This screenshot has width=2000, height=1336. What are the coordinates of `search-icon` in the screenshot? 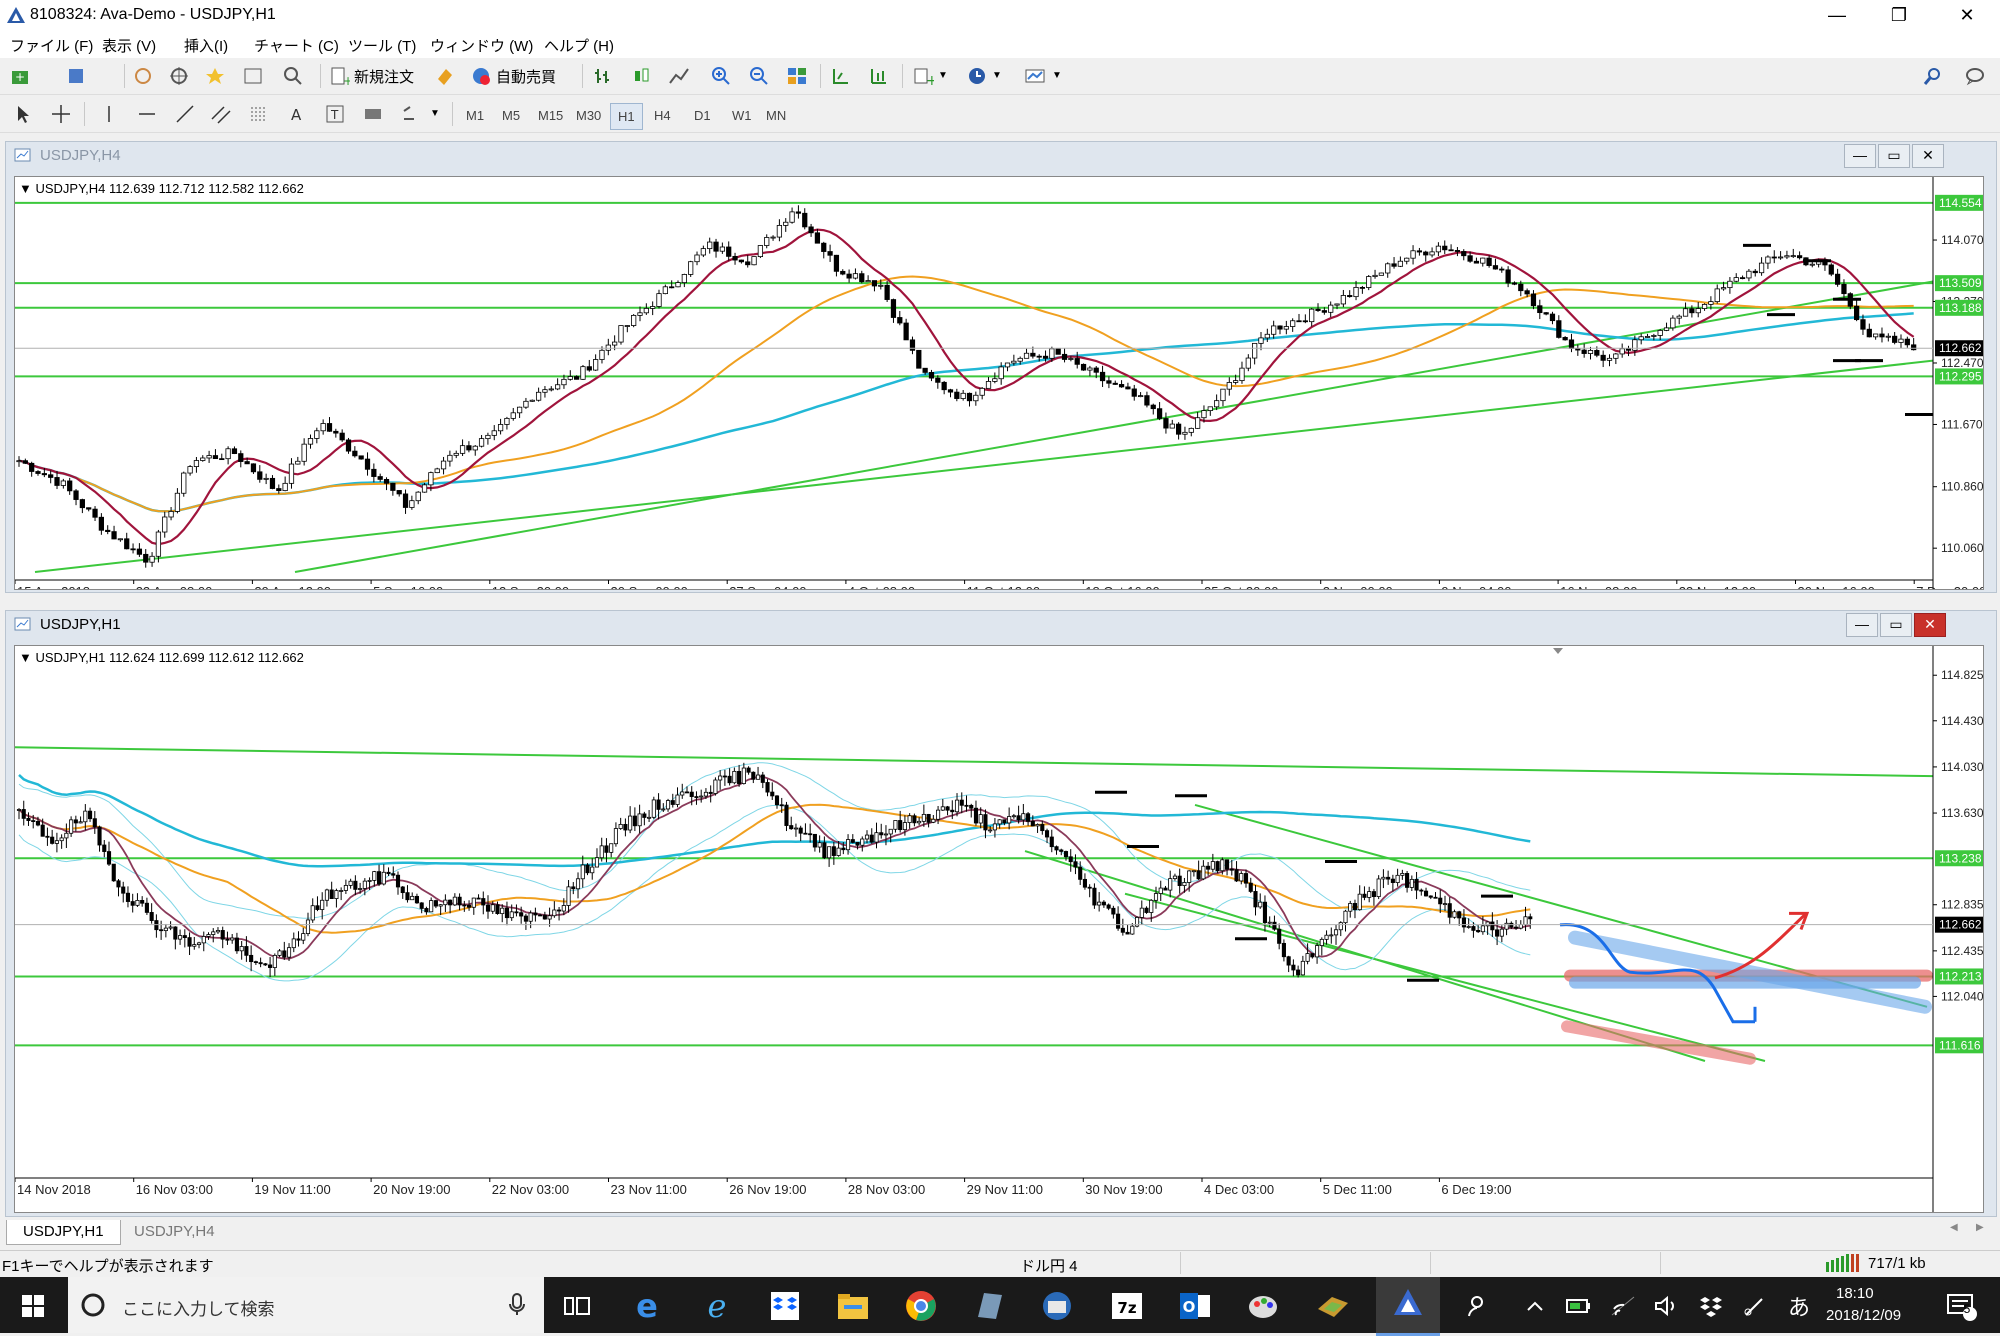 It's located at (1933, 76).